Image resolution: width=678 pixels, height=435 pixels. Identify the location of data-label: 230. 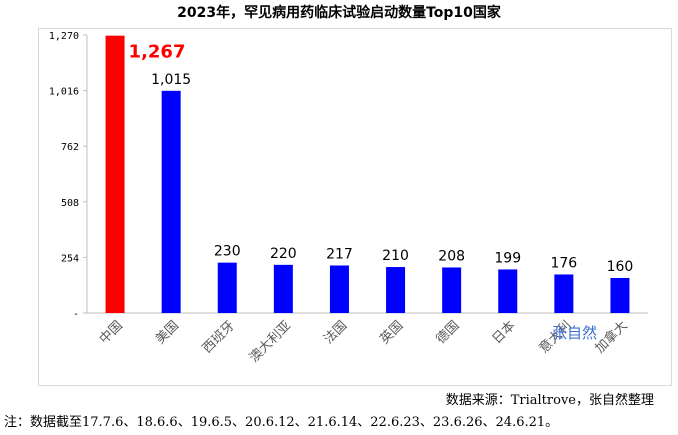
(227, 252).